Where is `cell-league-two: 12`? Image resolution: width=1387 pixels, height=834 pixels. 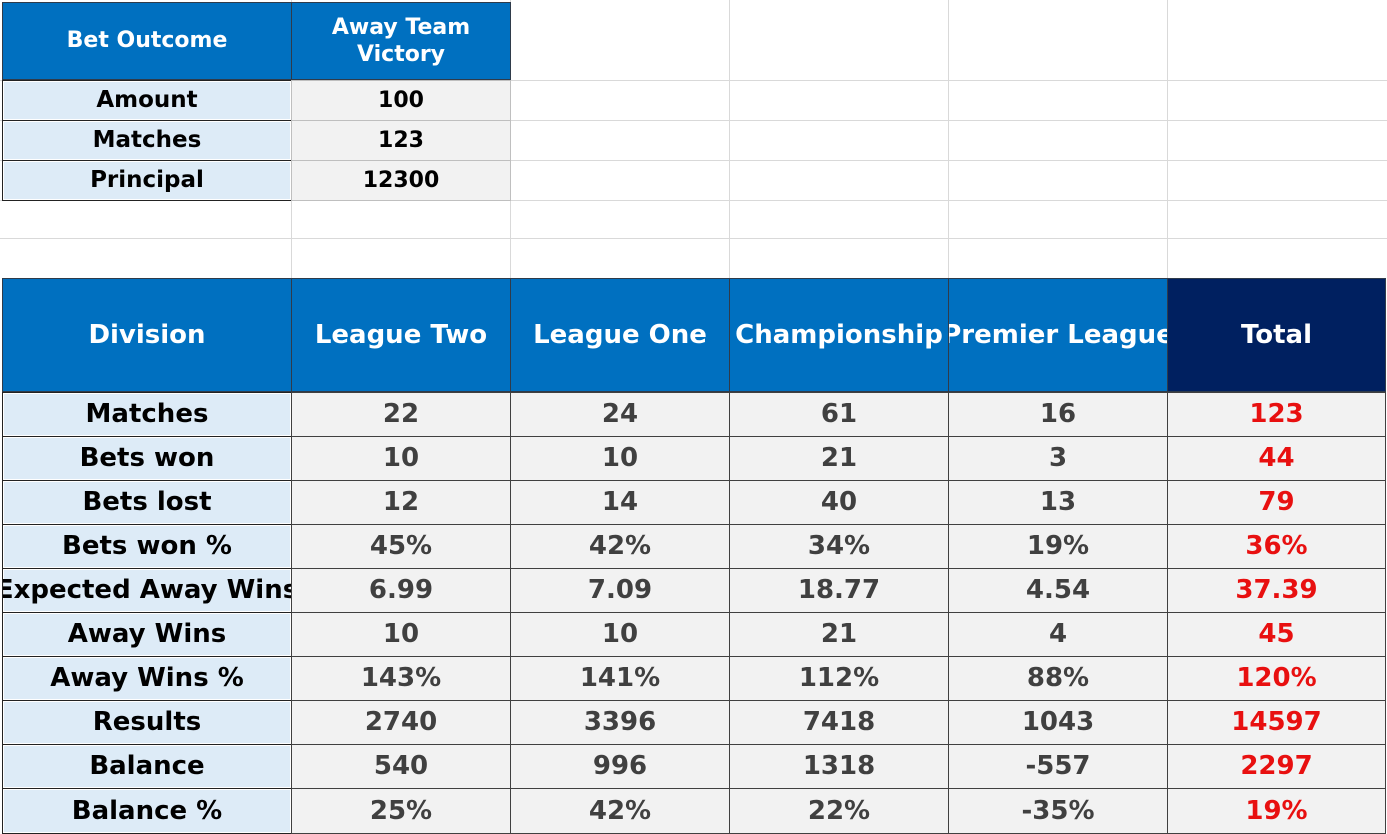 cell-league-two: 12 is located at coordinates (401, 502).